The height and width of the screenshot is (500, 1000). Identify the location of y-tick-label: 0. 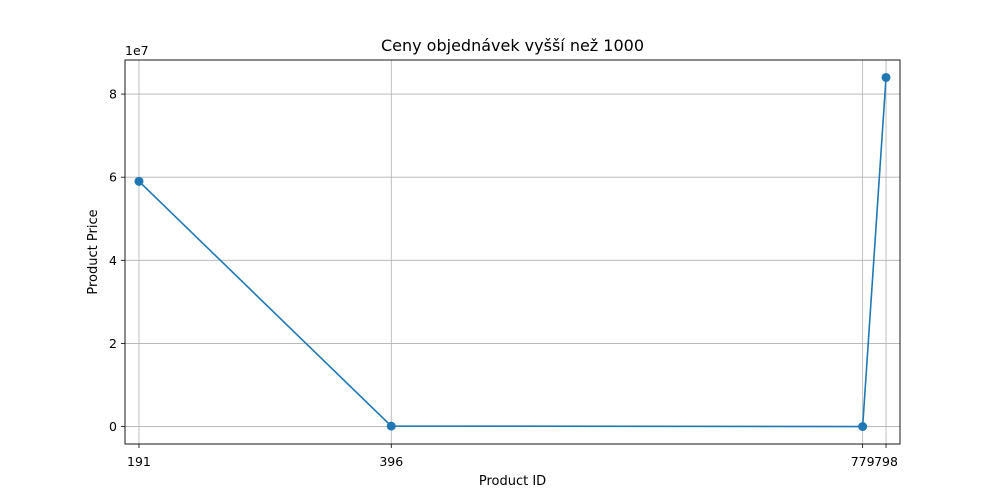
(113, 426).